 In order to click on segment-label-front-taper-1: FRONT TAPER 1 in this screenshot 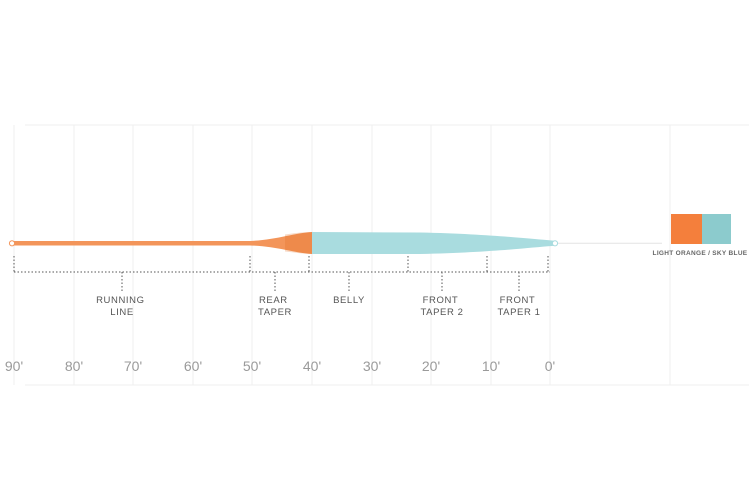, I will do `click(518, 306)`.